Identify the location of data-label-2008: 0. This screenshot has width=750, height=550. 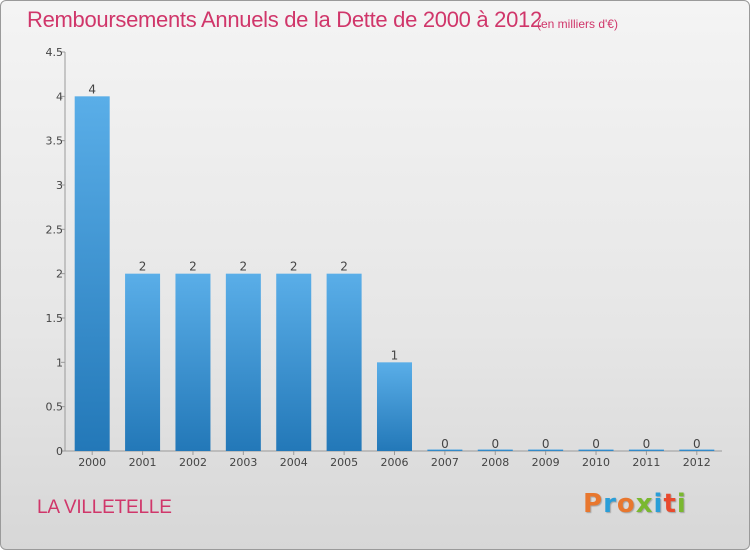
(495, 444).